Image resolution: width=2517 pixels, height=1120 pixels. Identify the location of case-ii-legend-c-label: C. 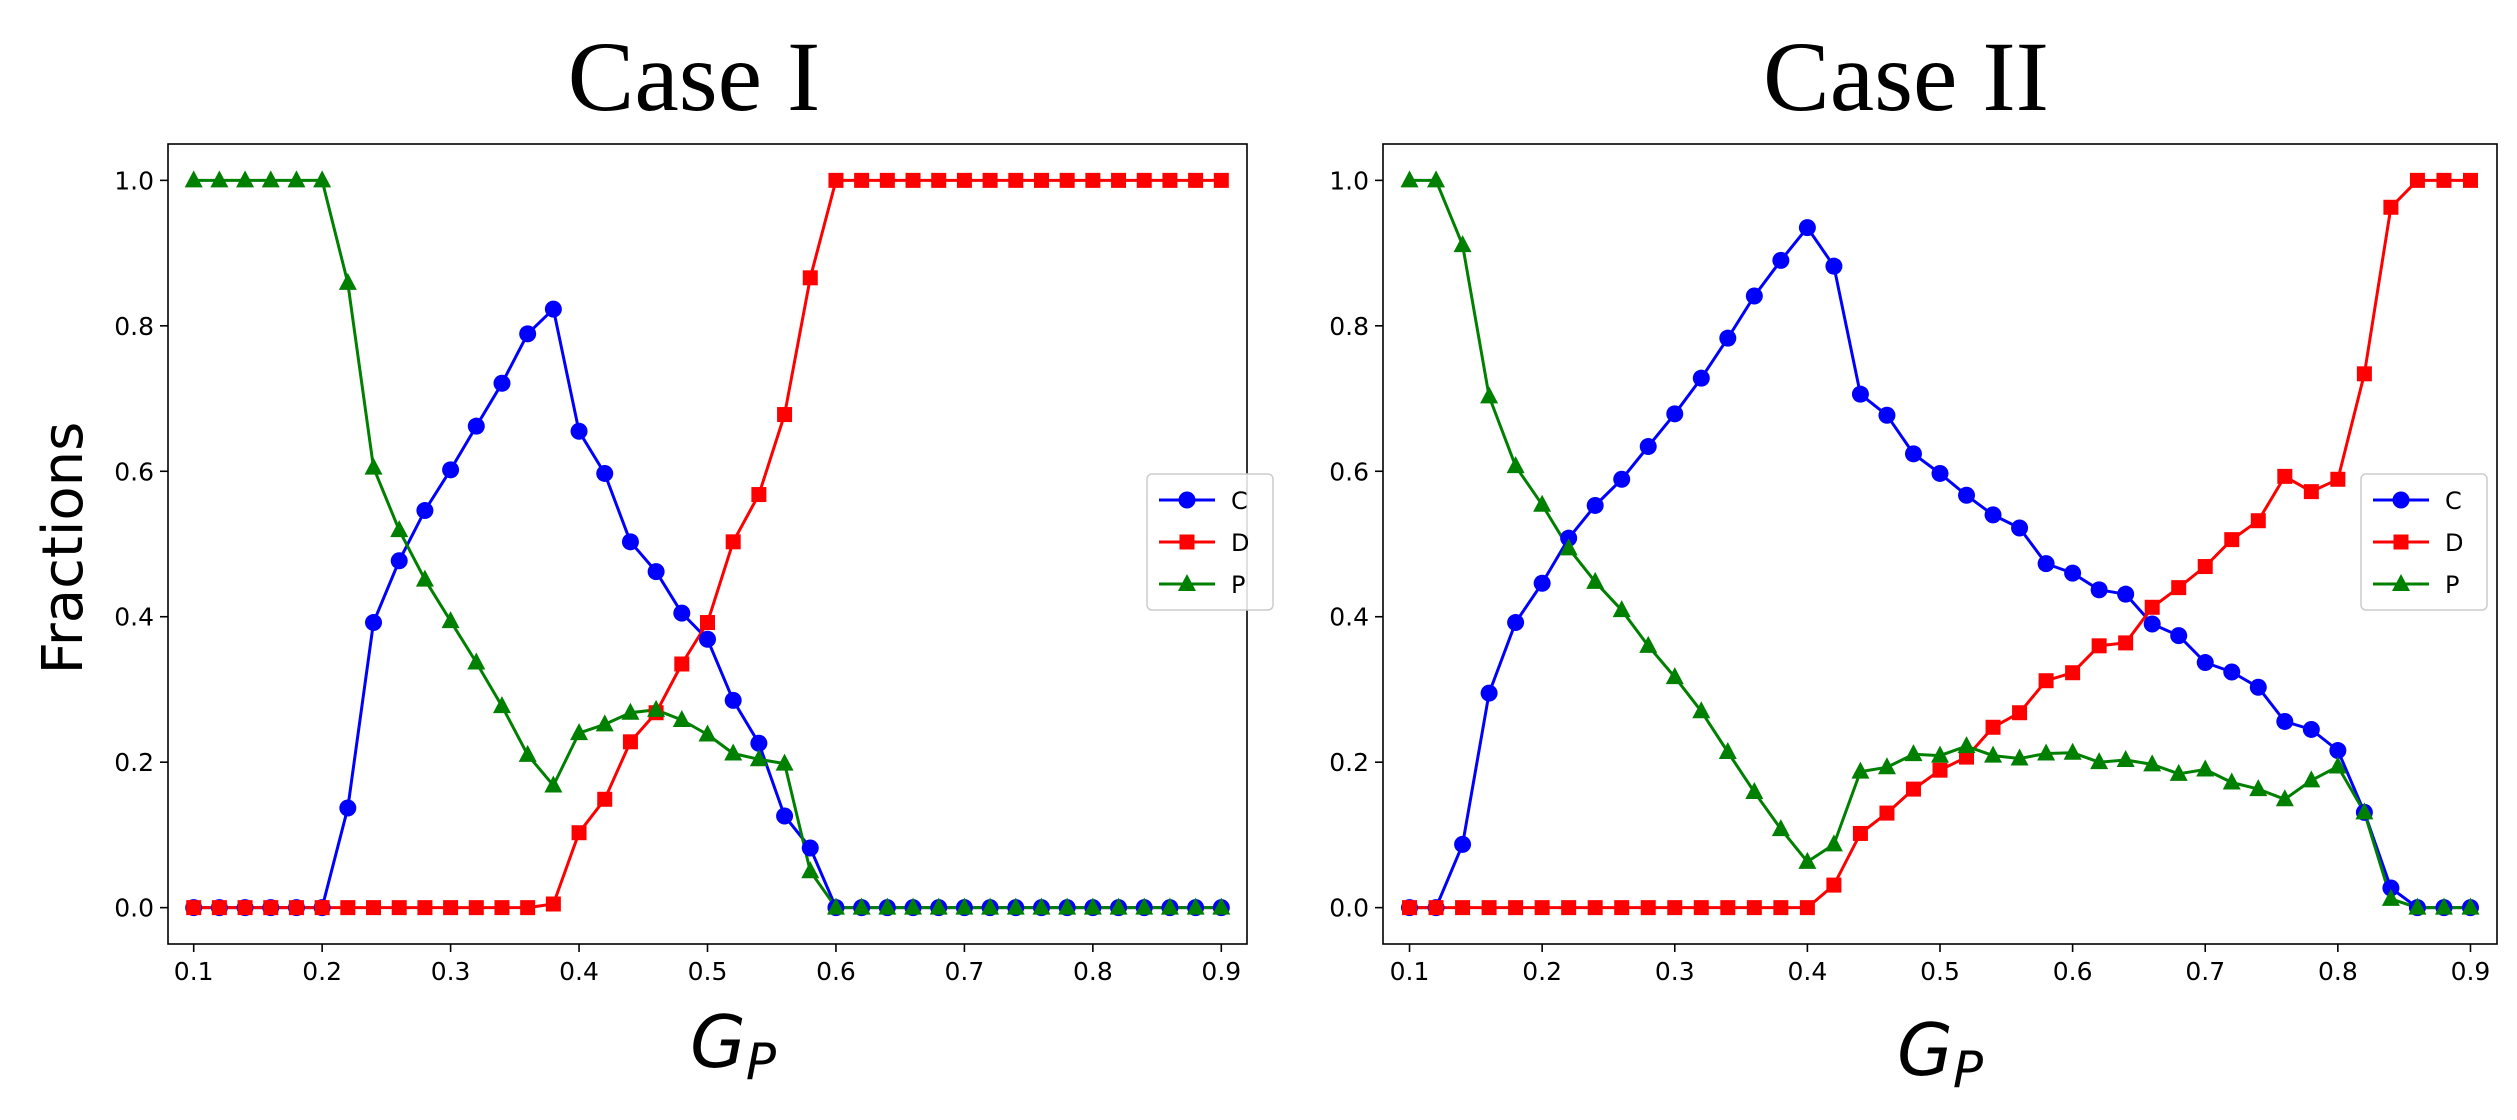
(2453, 501).